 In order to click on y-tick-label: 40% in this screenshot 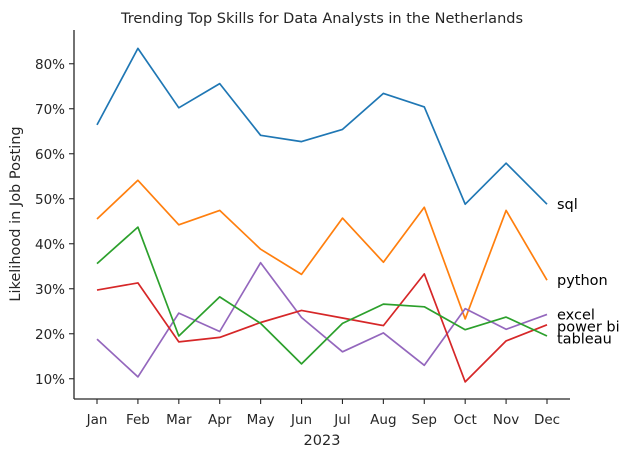, I will do `click(50, 245)`.